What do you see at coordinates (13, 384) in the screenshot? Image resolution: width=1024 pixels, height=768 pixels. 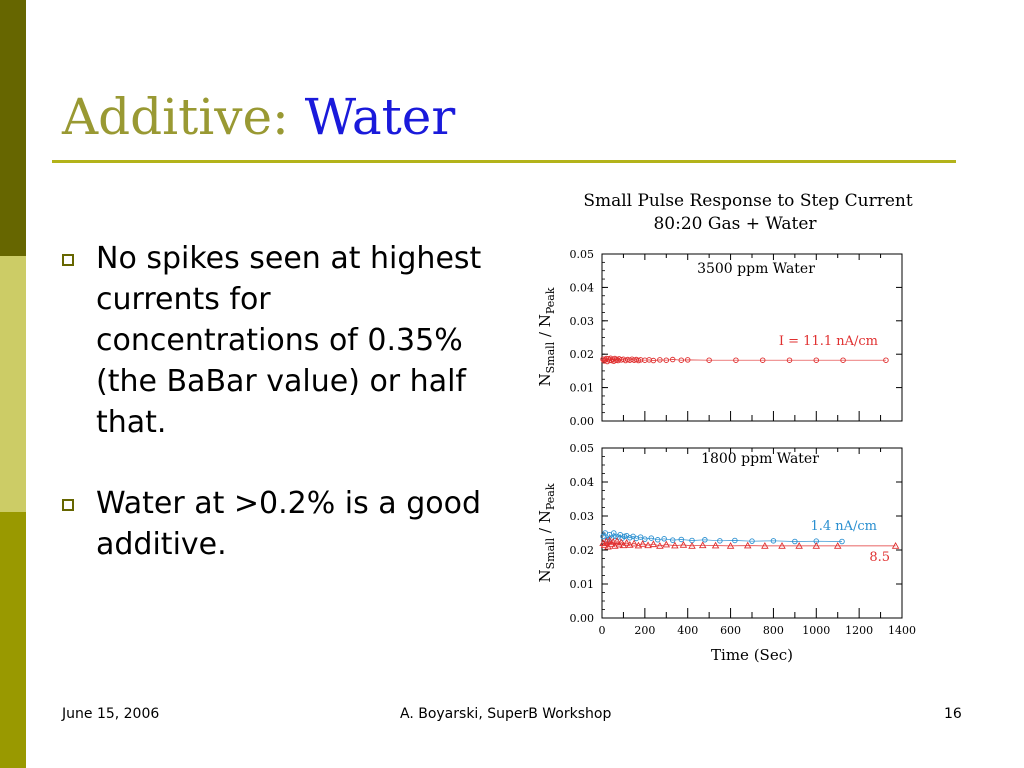 I see `sidebar-stripe` at bounding box center [13, 384].